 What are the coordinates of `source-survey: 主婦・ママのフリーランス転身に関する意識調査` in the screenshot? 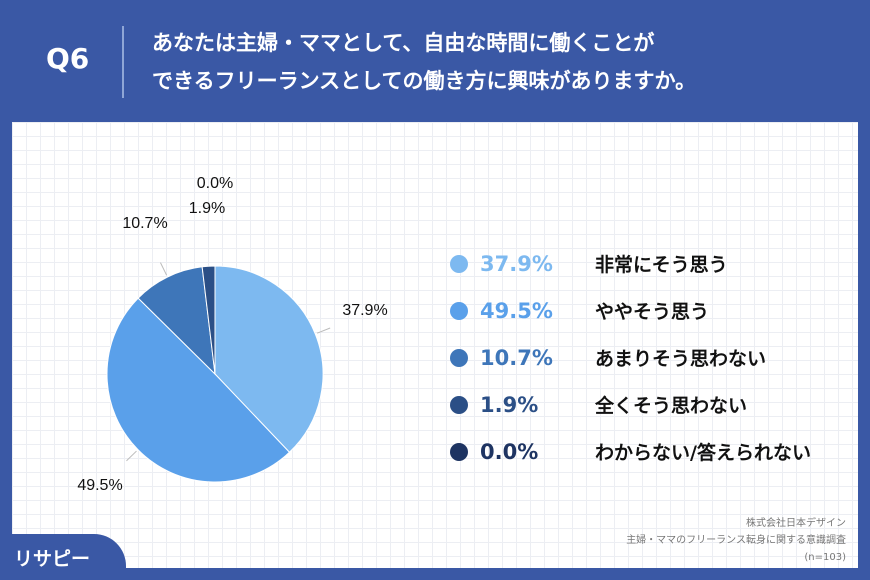 It's located at (736, 540).